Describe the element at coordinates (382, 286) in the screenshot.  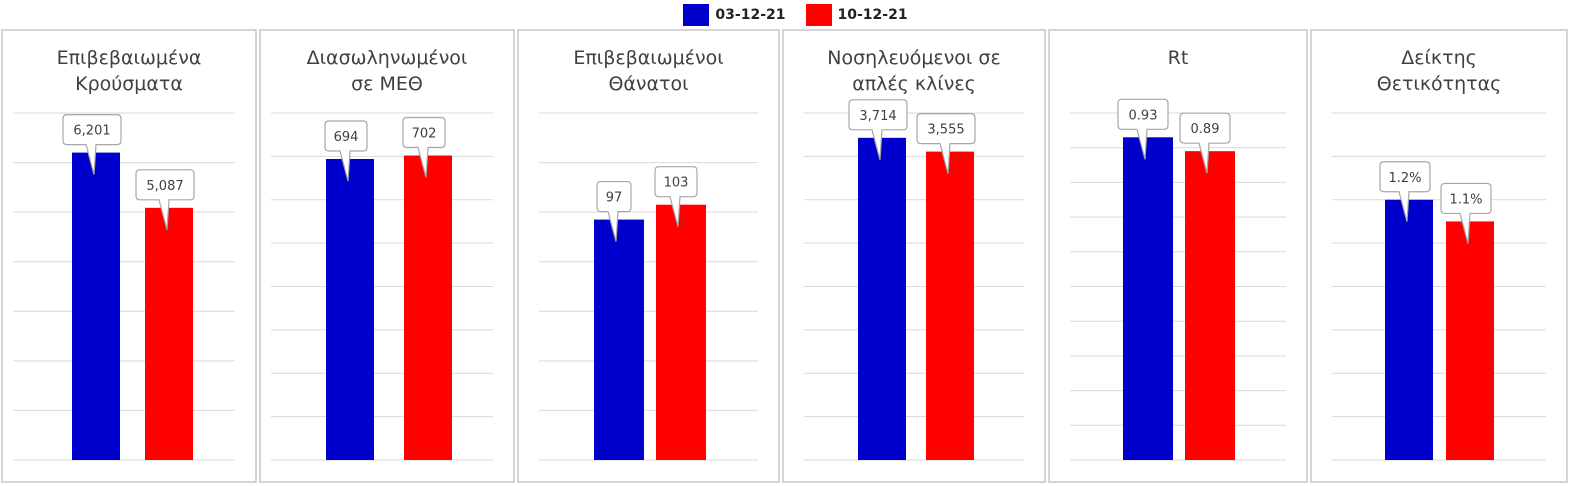
I see `chart-plot-area: 694 702` at that location.